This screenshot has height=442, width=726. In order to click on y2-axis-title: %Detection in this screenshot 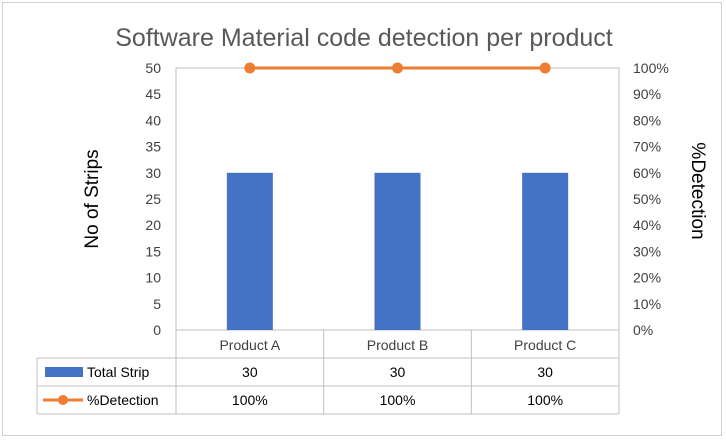, I will do `click(697, 190)`.